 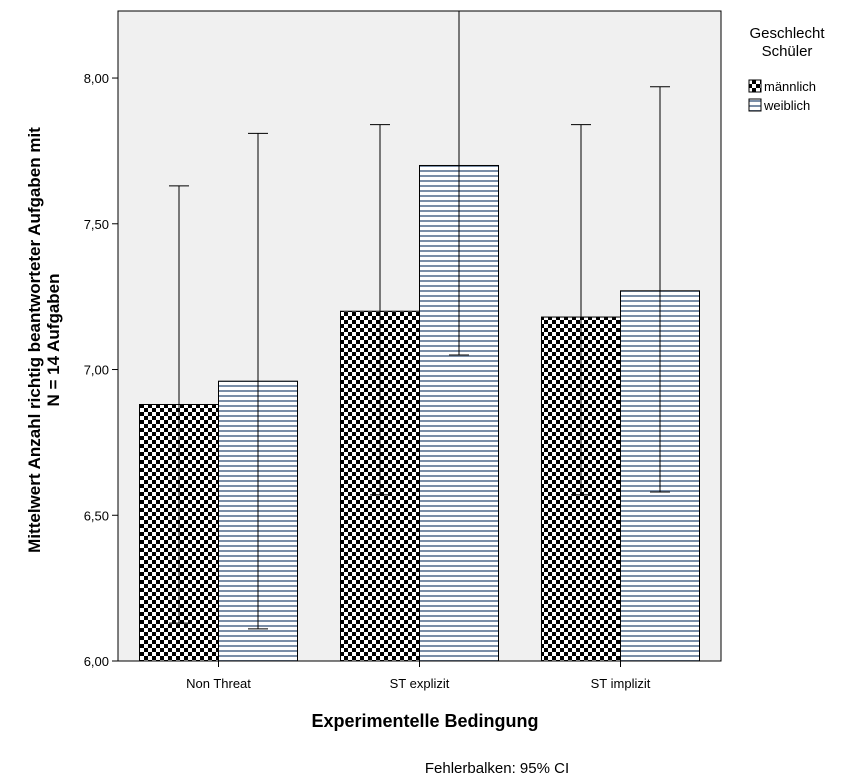 I want to click on y-axis-title-line2: N = 14 Aufgaben, so click(x=53, y=339).